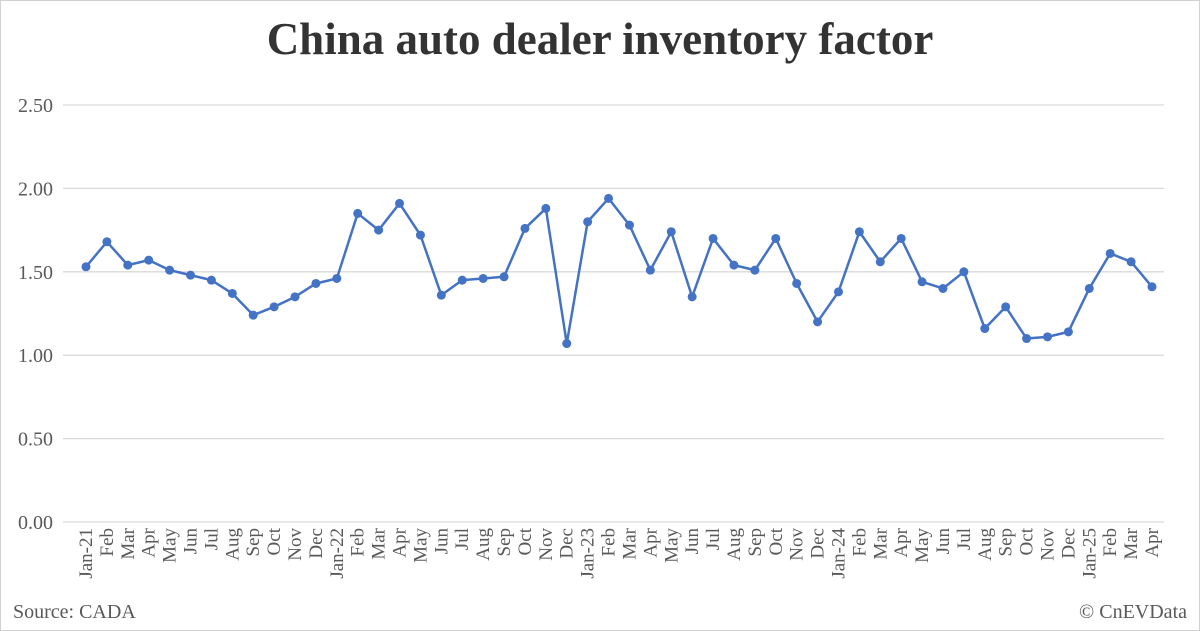 Image resolution: width=1200 pixels, height=631 pixels. I want to click on y-tick-label: 2.00, so click(35, 189).